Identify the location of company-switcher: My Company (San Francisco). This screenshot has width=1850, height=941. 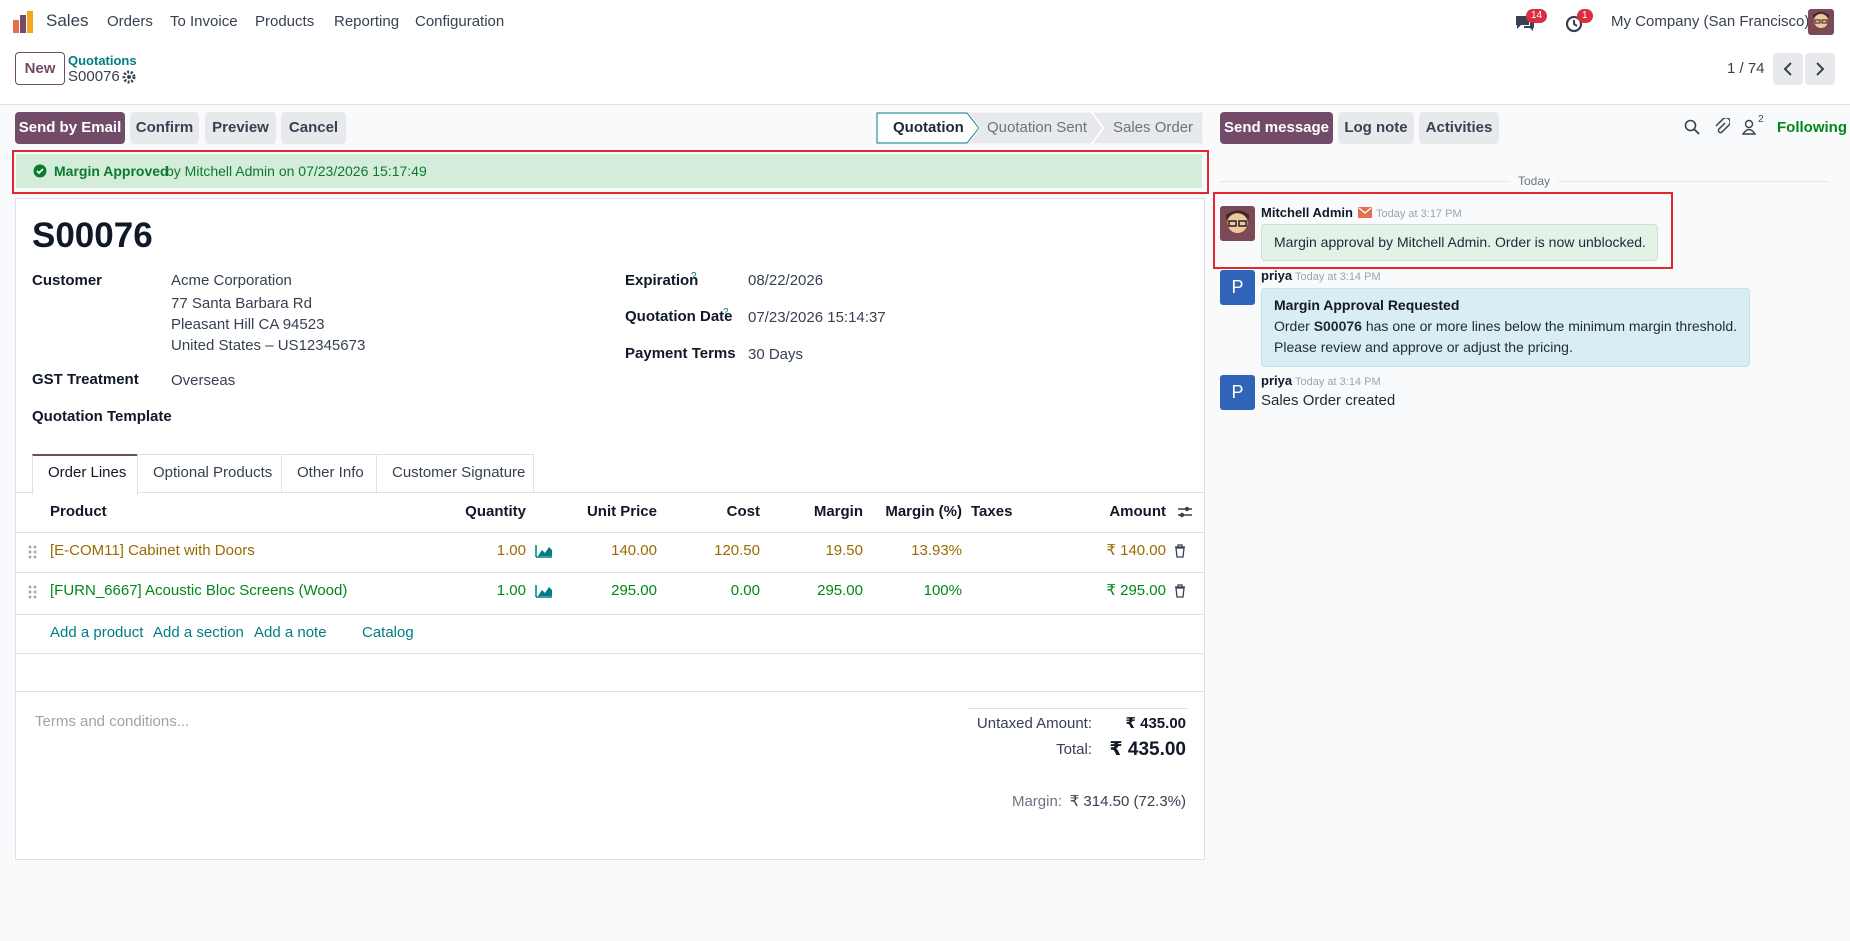
(1710, 21).